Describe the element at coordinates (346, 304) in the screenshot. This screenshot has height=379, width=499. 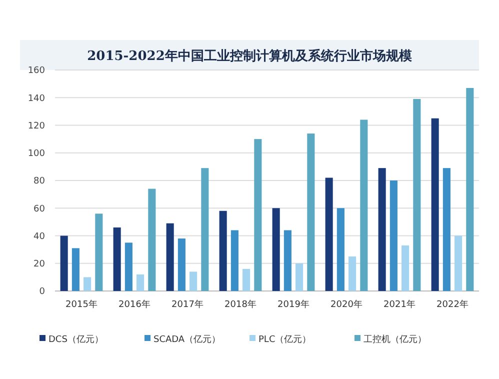
I see `x-tick-label: 2020年` at that location.